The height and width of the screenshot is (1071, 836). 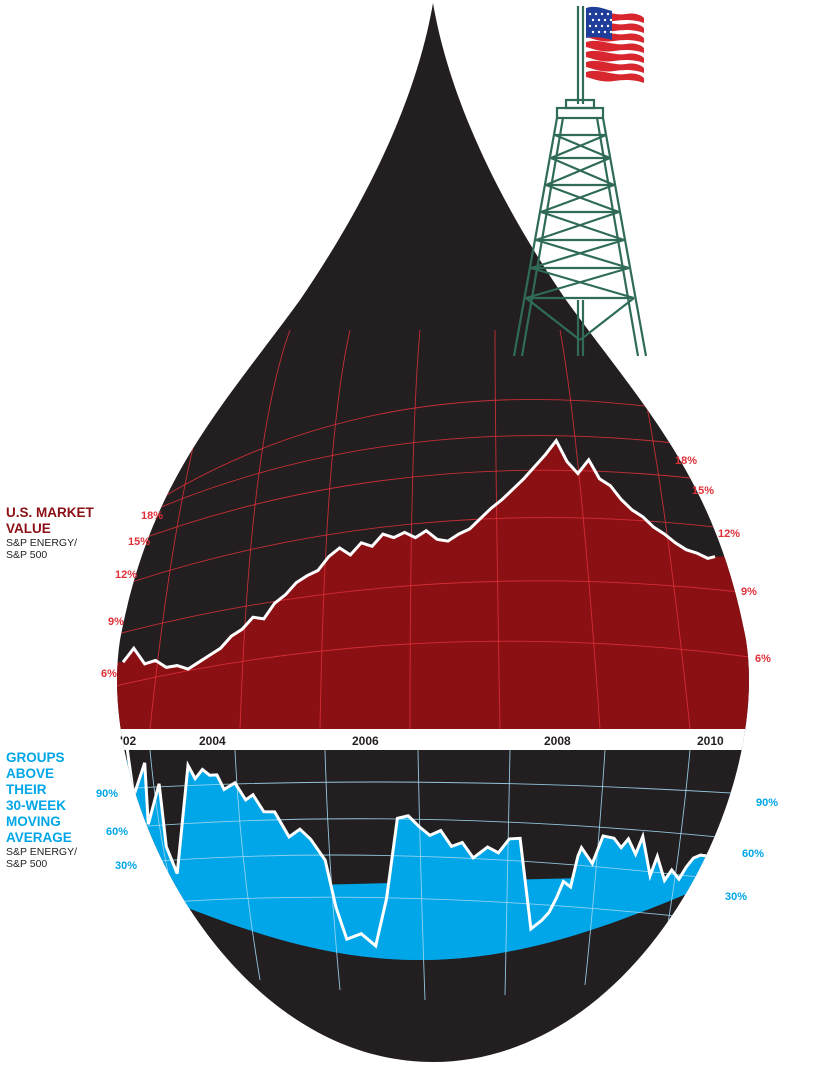 I want to click on groups-tick-right: 60%, so click(x=753, y=854).